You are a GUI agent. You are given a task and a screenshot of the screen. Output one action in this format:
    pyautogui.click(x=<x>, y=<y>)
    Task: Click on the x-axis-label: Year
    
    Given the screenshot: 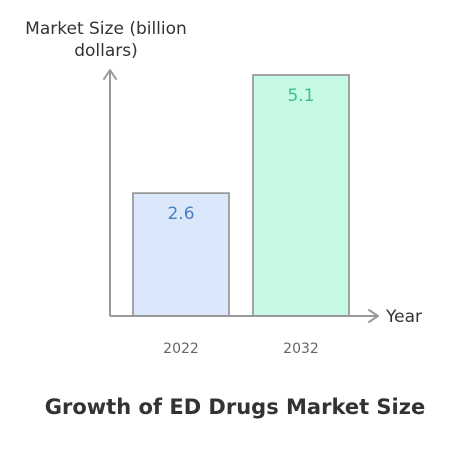 What is the action you would take?
    pyautogui.click(x=404, y=317)
    